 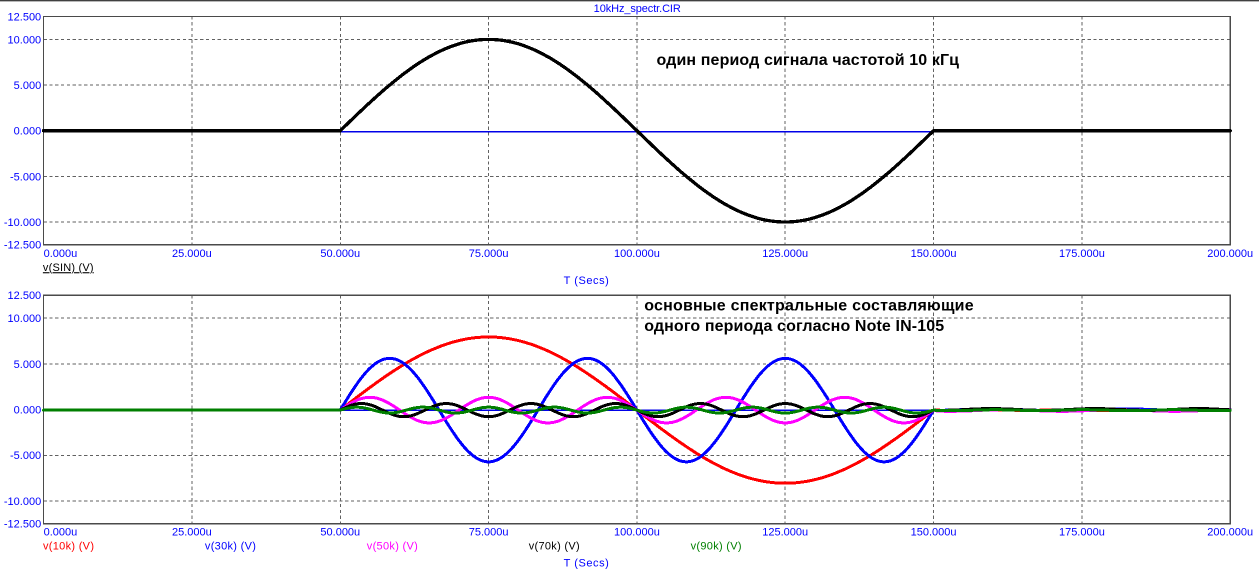 I want to click on svg-text:основные спектральные составля: основные спектральные составляющие, so click(x=809, y=305).